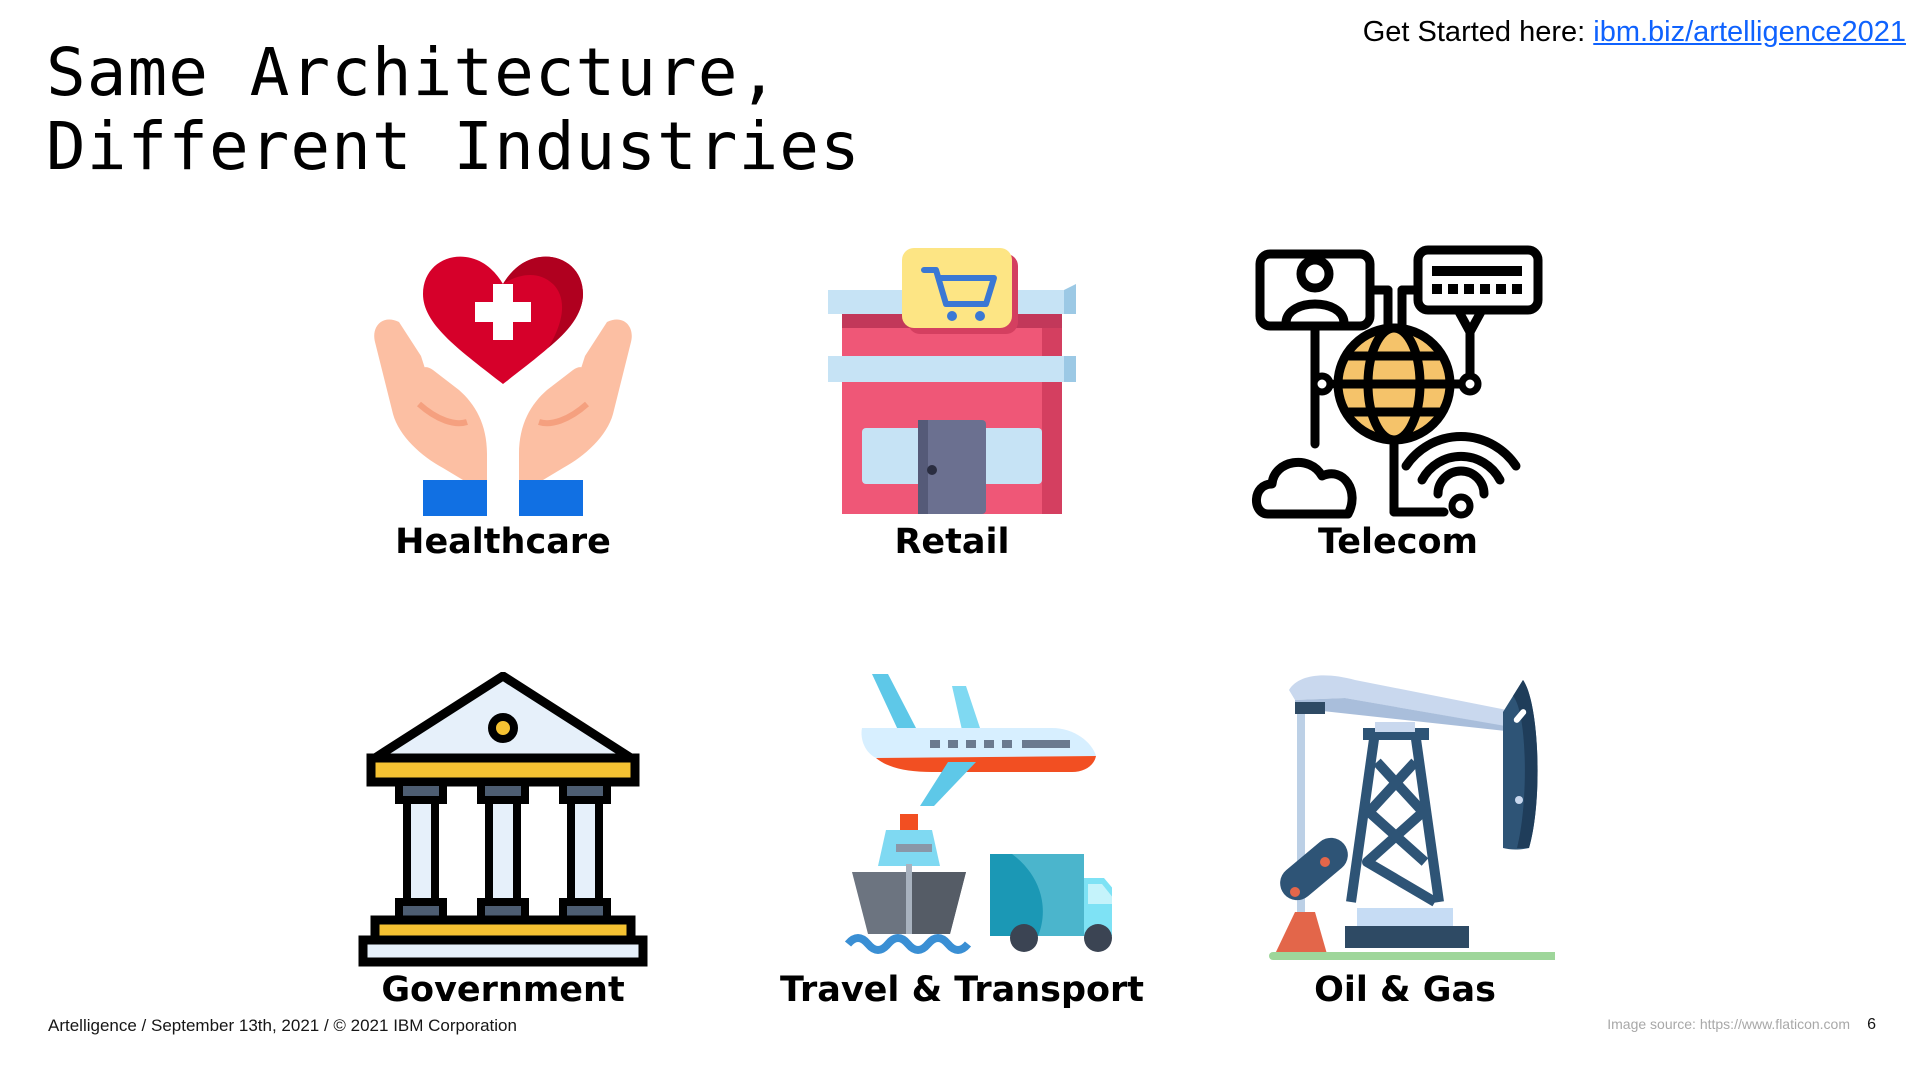 This screenshot has width=1920, height=1080. What do you see at coordinates (503, 386) in the screenshot?
I see `heart-hands-icon` at bounding box center [503, 386].